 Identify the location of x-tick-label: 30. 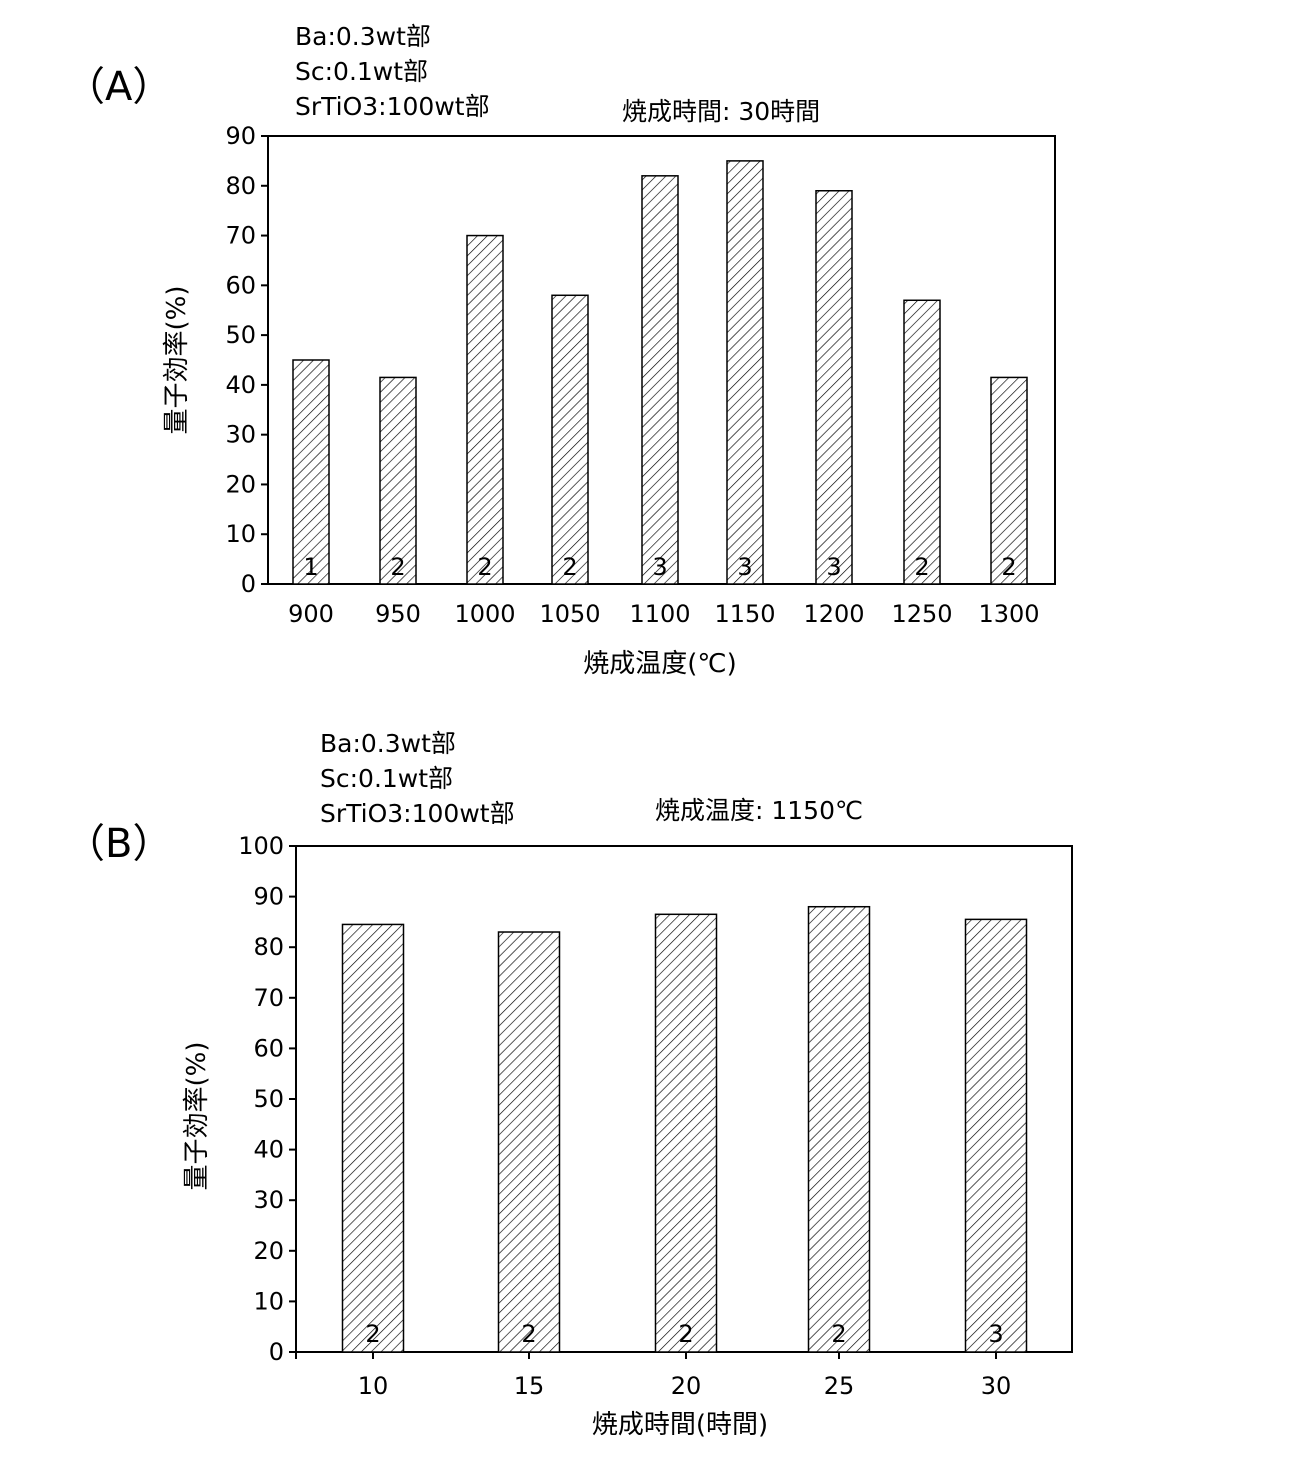
(996, 1386).